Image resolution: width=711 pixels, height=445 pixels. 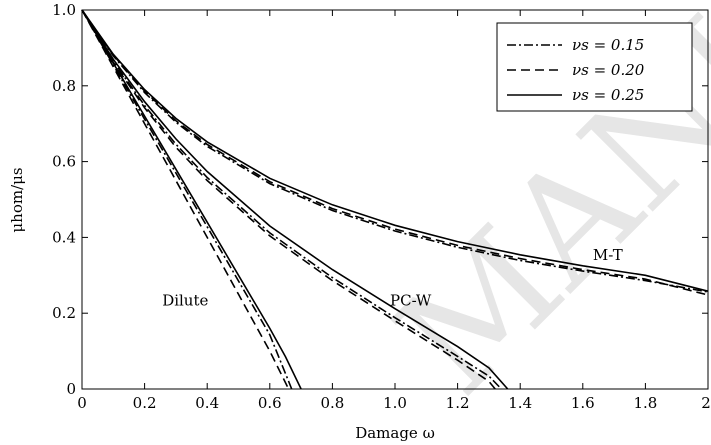 I want to click on x-tick-label: 0.2, so click(x=145, y=403).